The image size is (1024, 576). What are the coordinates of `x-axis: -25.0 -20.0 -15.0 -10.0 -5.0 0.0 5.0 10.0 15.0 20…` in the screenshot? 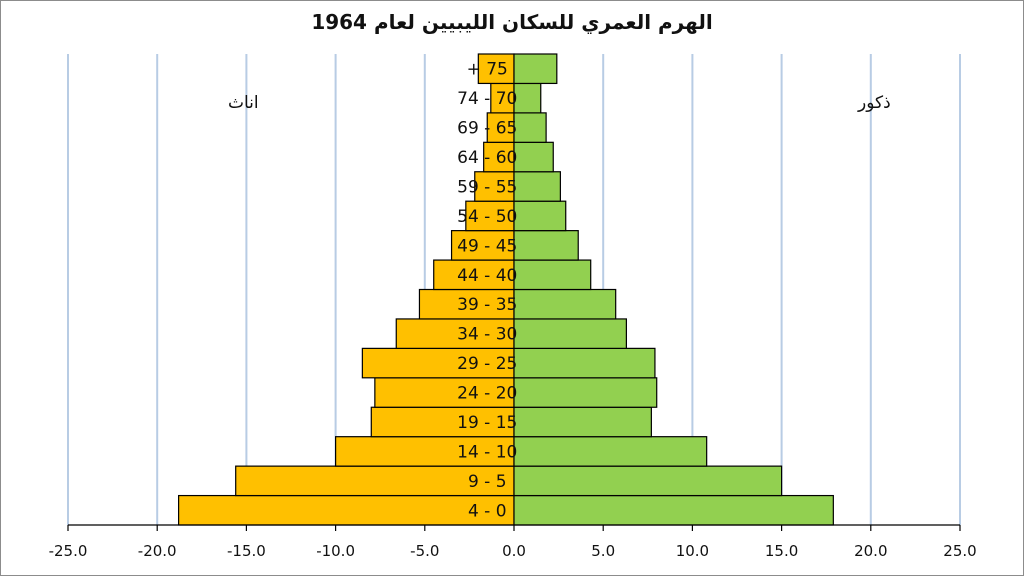 It's located at (513, 542).